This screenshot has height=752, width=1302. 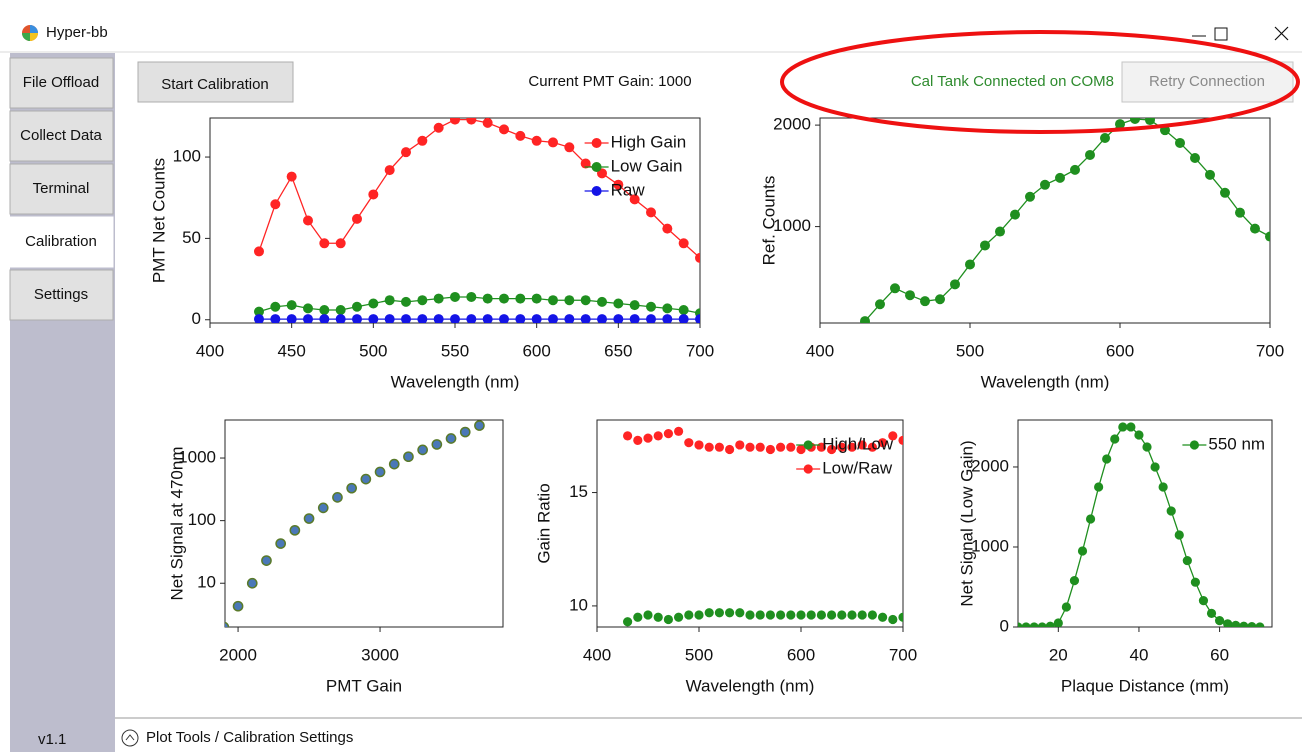 I want to click on close-button, so click(x=1281, y=33).